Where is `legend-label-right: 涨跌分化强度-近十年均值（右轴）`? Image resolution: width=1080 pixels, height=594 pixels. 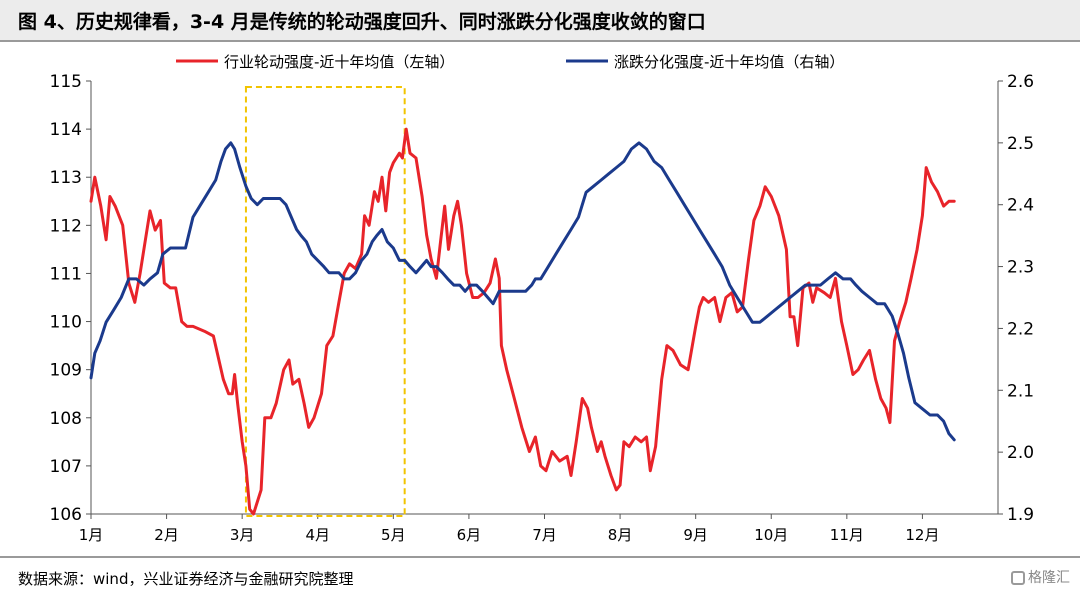 legend-label-right: 涨跌分化强度-近十年均值（右轴） is located at coordinates (729, 62).